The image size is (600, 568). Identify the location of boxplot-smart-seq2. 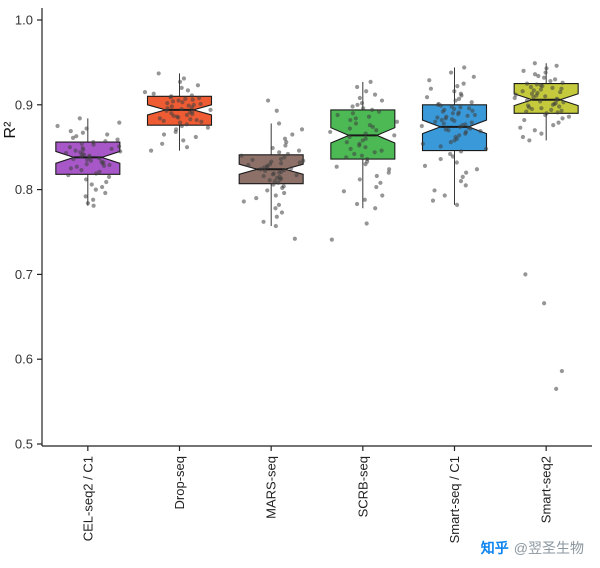
(545, 226).